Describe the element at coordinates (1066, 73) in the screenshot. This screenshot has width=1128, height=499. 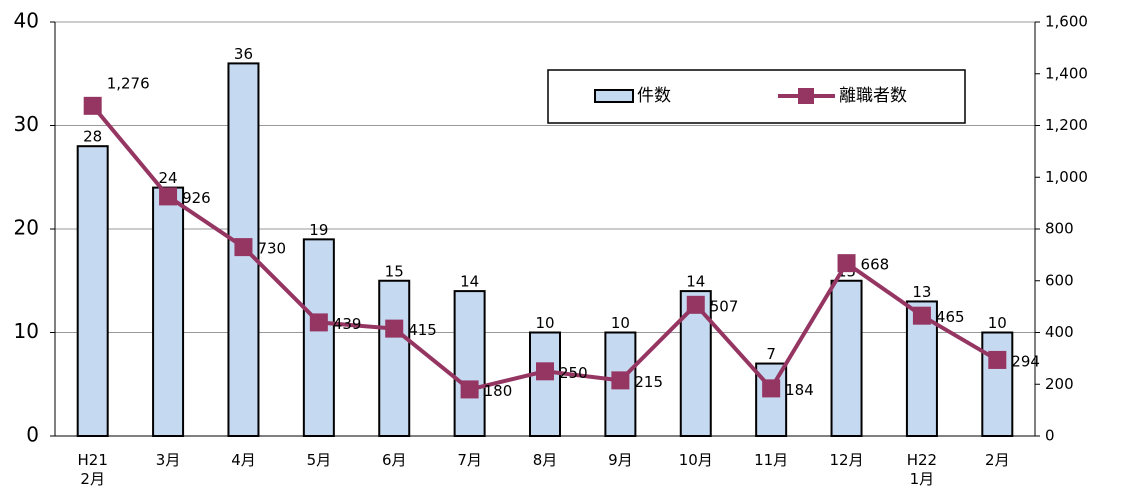
I see `y2-tick-label: 1,400` at that location.